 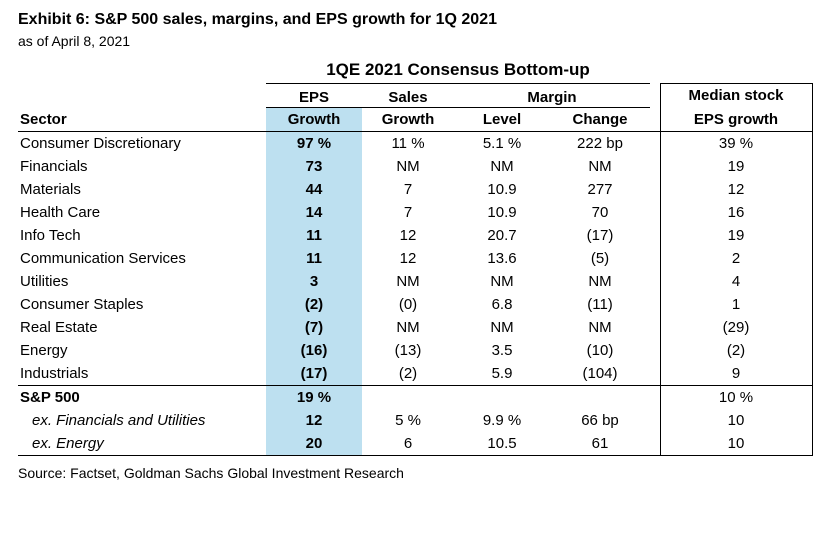 What do you see at coordinates (103, 258) in the screenshot?
I see `sector-cell: Communication Services` at bounding box center [103, 258].